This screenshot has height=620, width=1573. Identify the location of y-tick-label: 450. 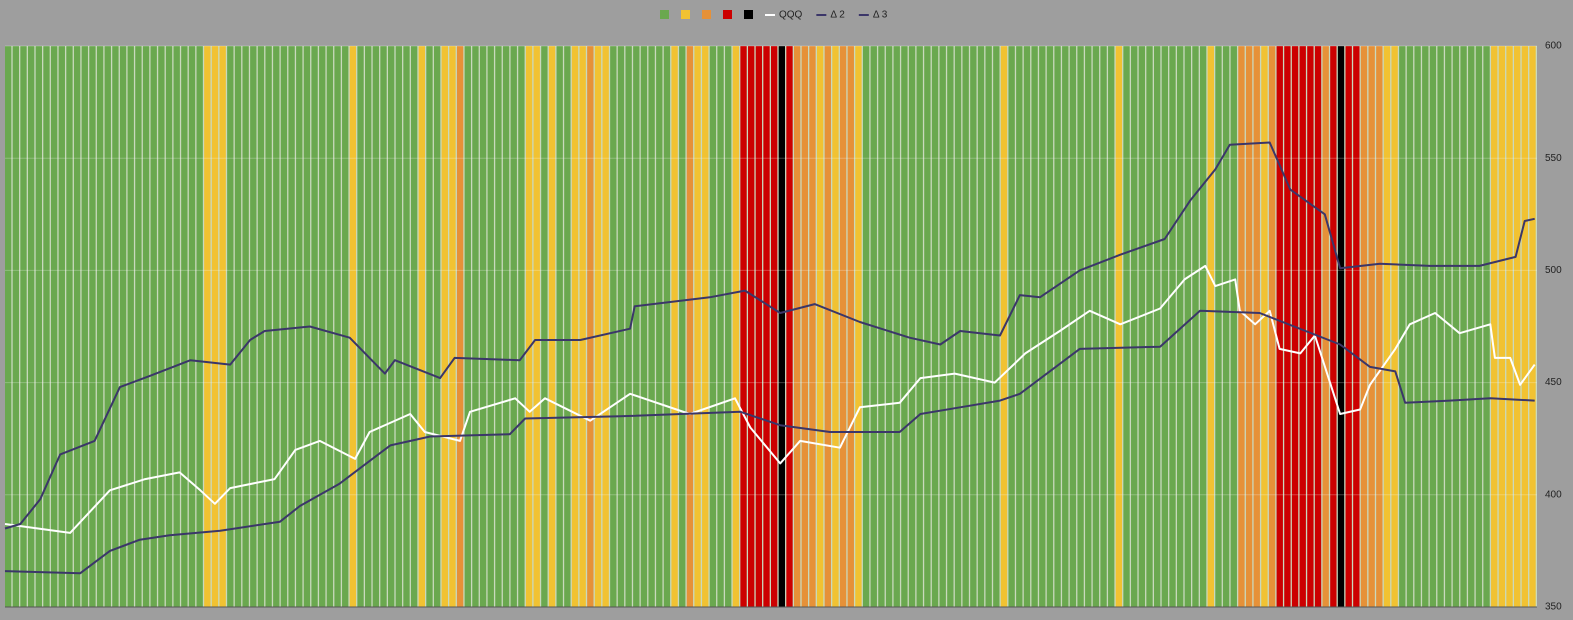
(1553, 382).